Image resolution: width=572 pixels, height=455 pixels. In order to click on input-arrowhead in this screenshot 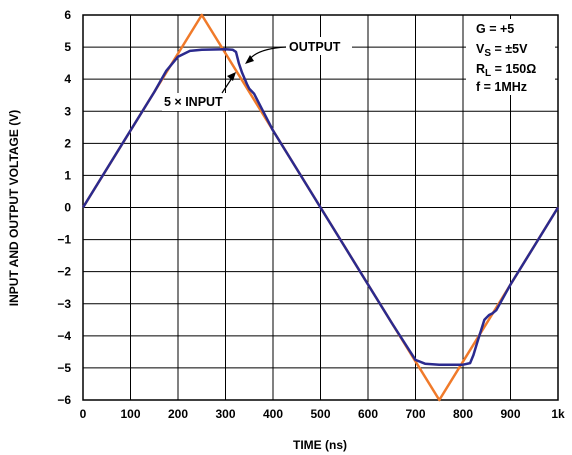, I will do `click(231, 76)`.